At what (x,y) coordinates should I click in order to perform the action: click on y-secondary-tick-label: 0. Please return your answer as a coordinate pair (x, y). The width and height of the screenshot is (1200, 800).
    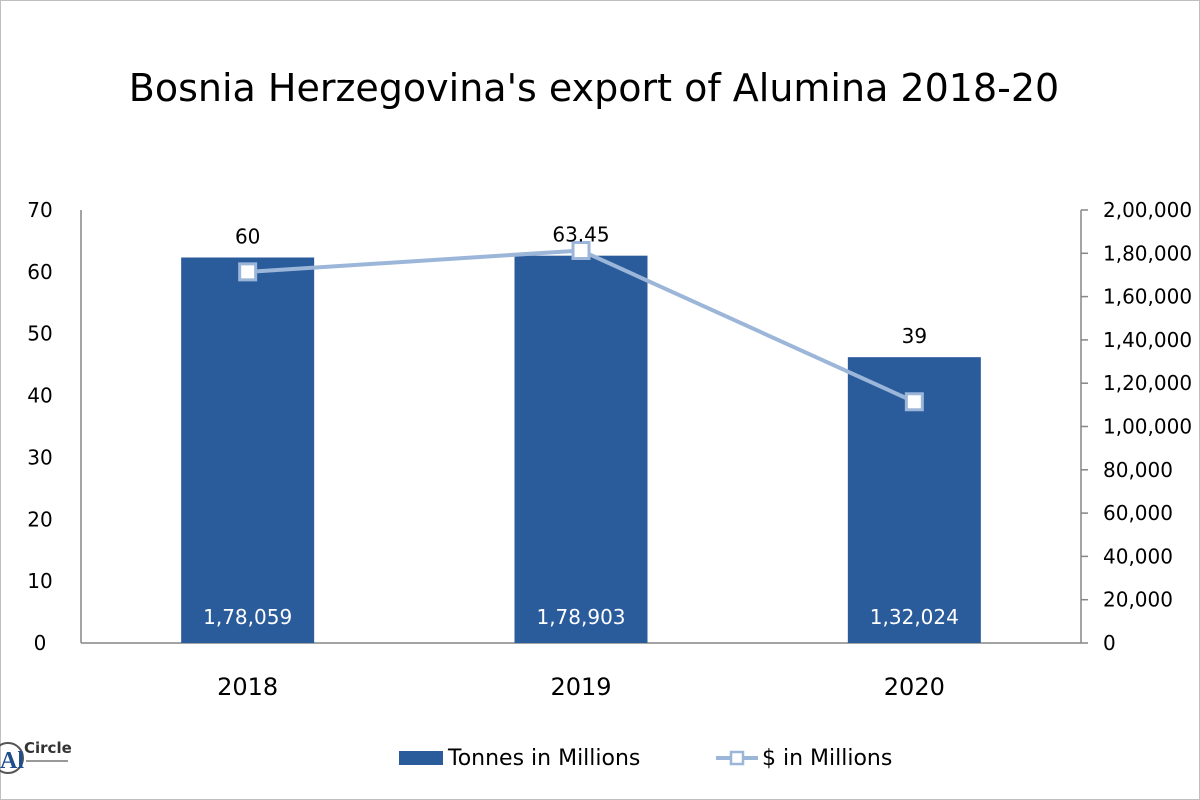
    Looking at the image, I should click on (1109, 643).